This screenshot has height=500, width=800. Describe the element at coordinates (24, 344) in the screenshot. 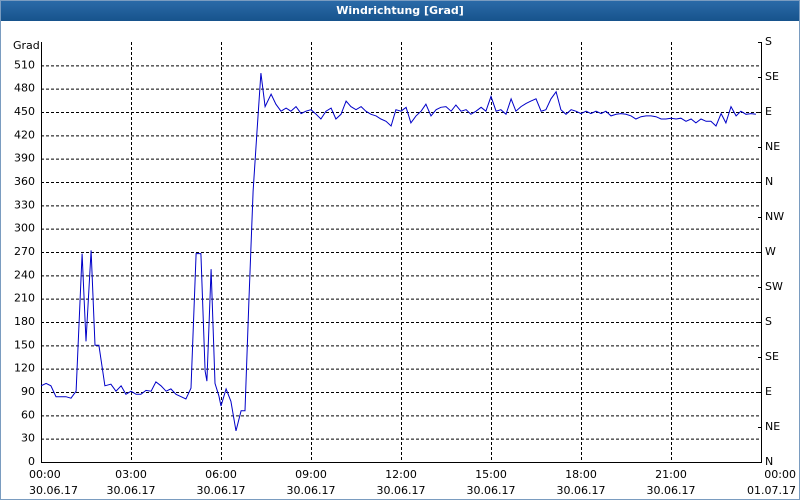

I see `y-tick-label: 150` at that location.